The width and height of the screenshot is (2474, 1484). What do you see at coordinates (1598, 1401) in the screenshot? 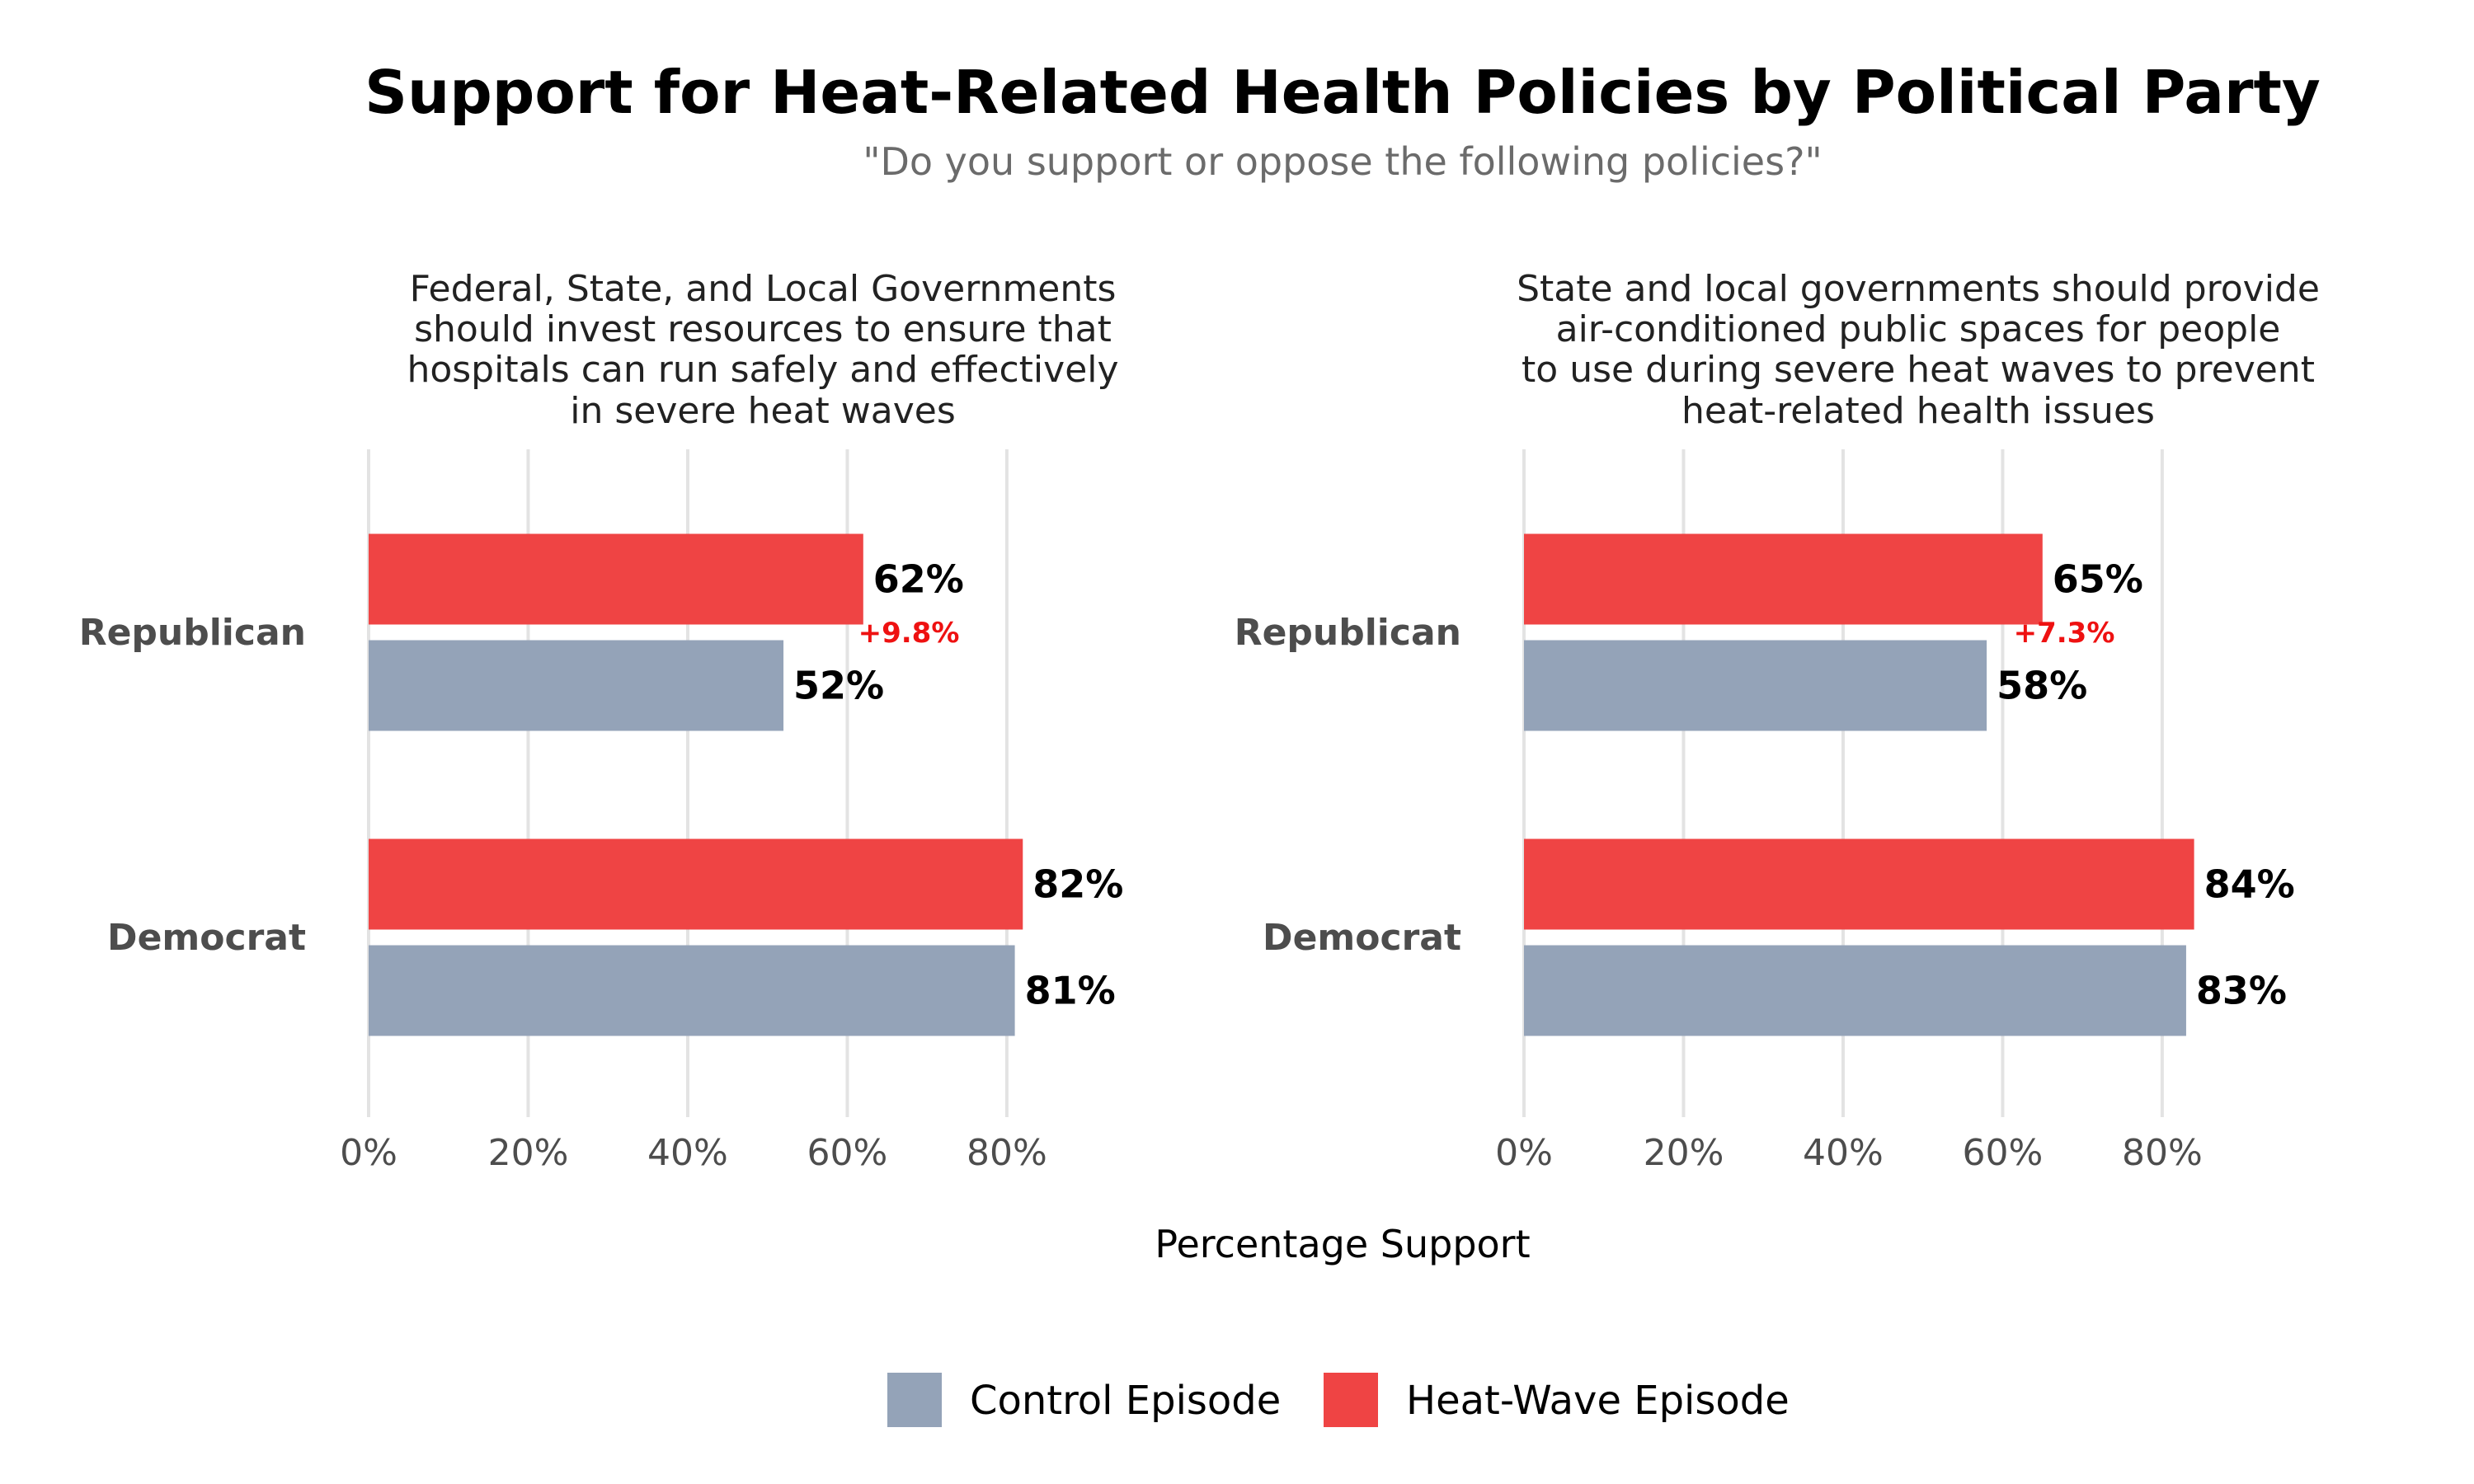
I see `legend-label: Heat-Wave Episode` at bounding box center [1598, 1401].